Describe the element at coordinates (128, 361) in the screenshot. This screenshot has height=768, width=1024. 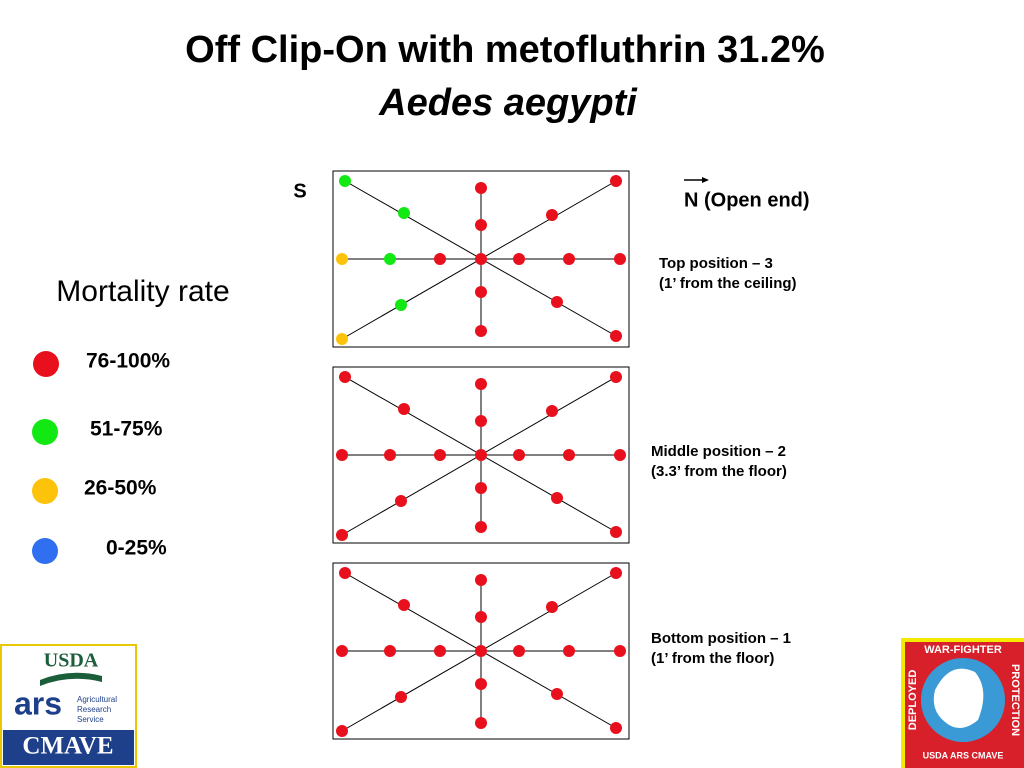
I see `legend-label: 76-100%` at that location.